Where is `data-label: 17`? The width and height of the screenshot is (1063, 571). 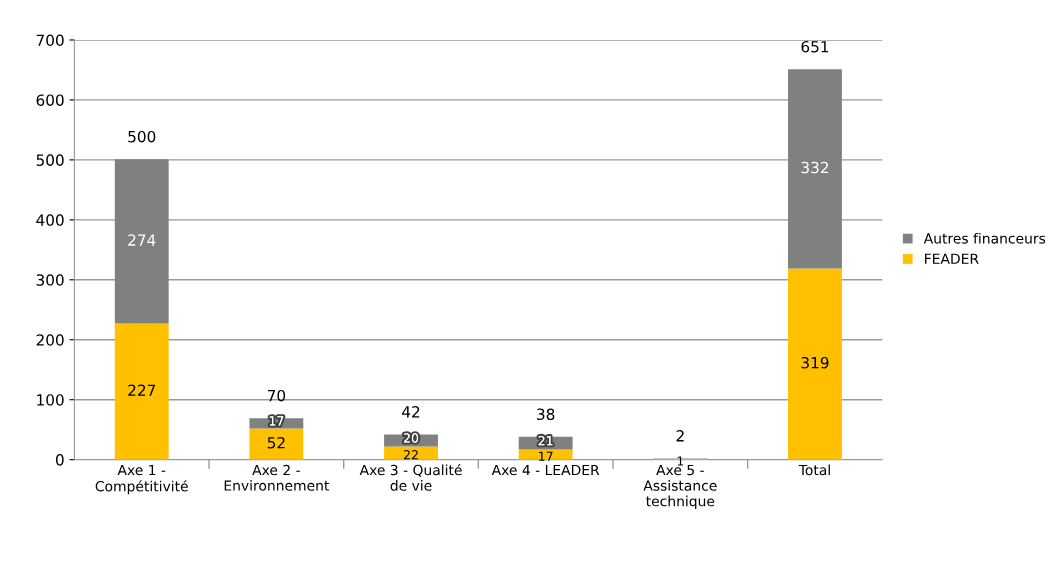
data-label: 17 is located at coordinates (546, 456).